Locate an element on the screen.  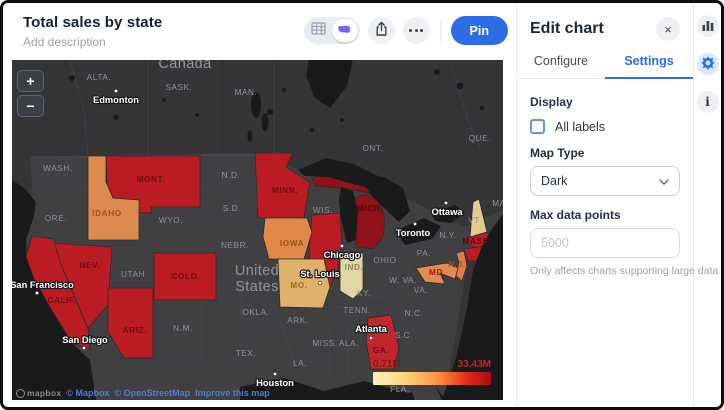
info-icon: i is located at coordinates (707, 102).